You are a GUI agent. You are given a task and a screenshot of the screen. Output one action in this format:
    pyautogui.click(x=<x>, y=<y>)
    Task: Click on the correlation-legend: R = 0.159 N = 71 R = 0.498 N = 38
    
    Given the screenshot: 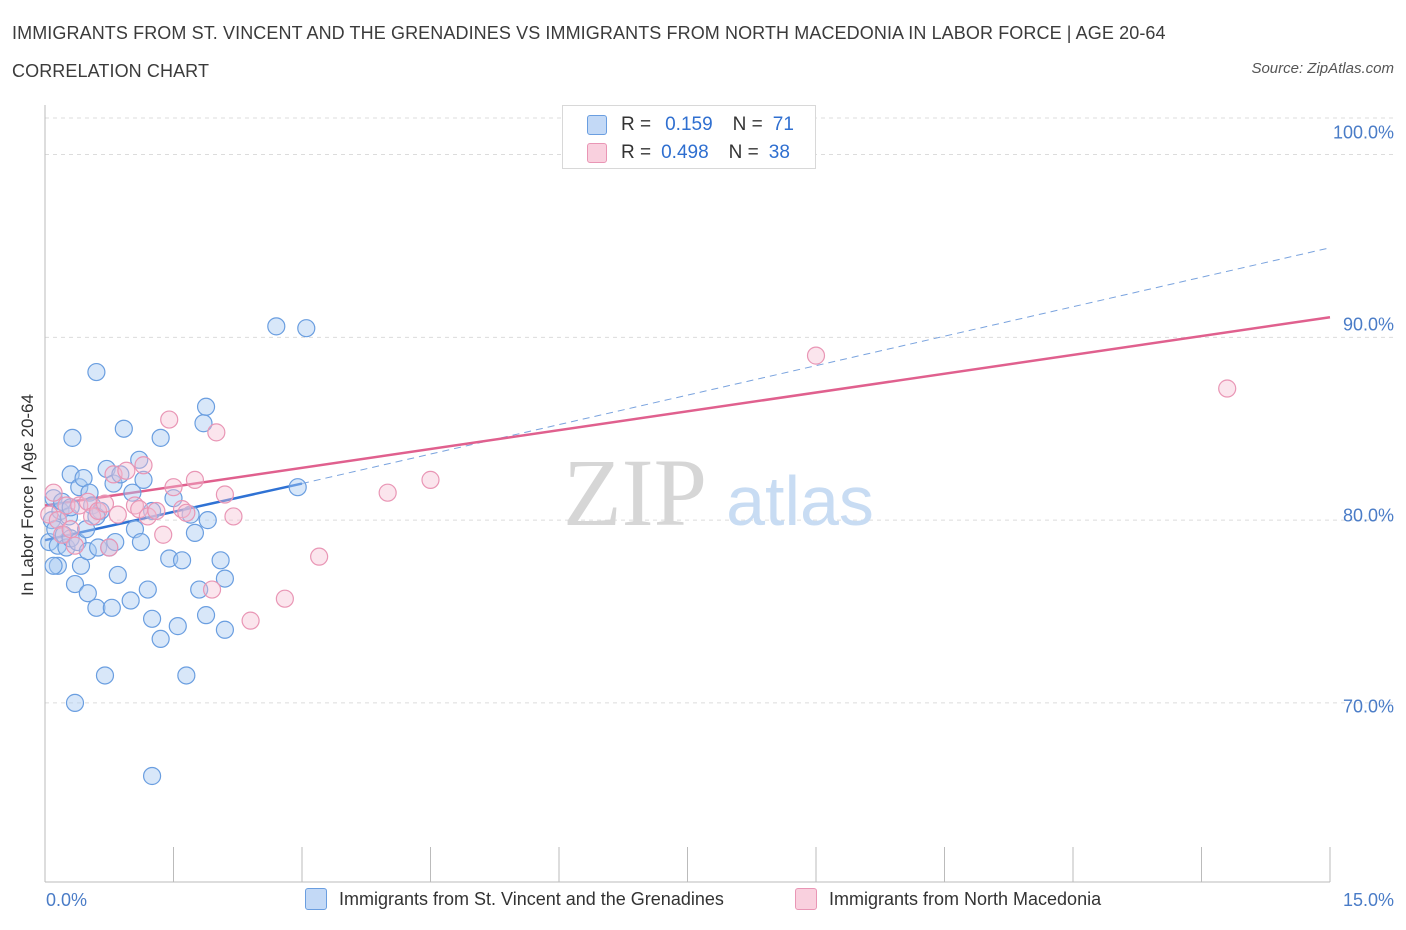 What is the action you would take?
    pyautogui.click(x=689, y=137)
    